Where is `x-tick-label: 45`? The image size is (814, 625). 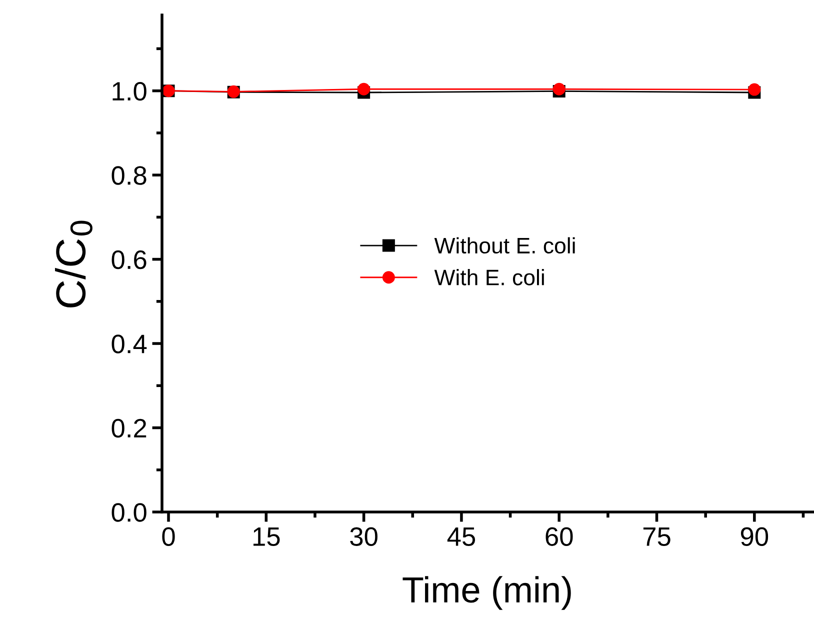 x-tick-label: 45 is located at coordinates (461, 537).